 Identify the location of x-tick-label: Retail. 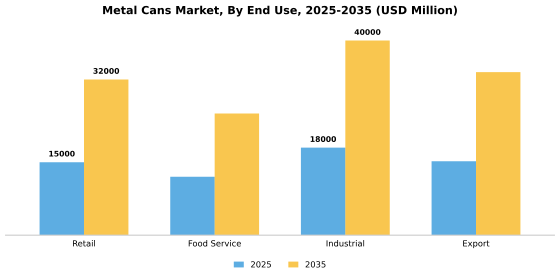
(84, 243).